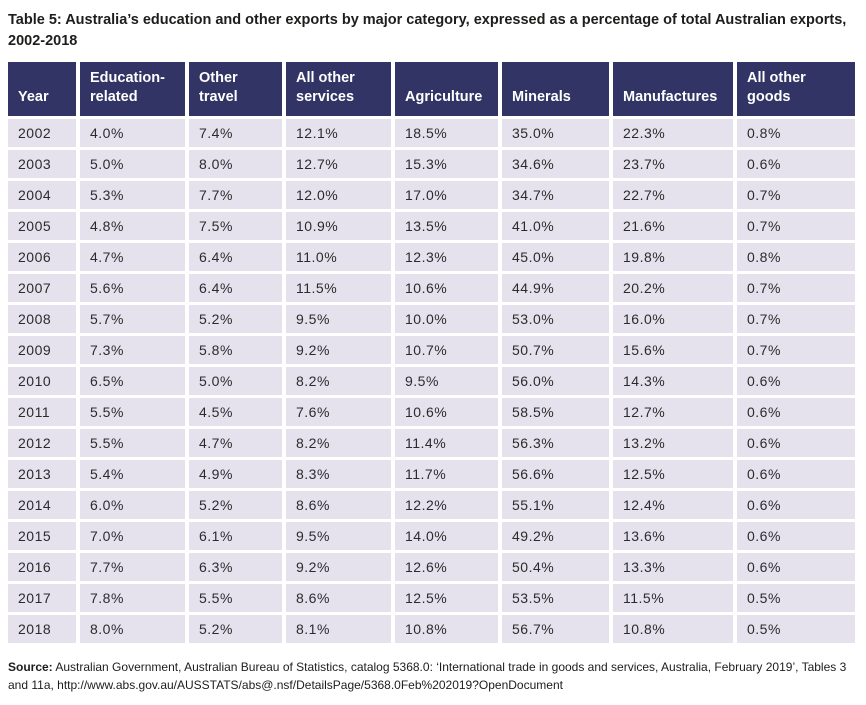 This screenshot has width=866, height=705. I want to click on year-cell: 2013, so click(44, 476).